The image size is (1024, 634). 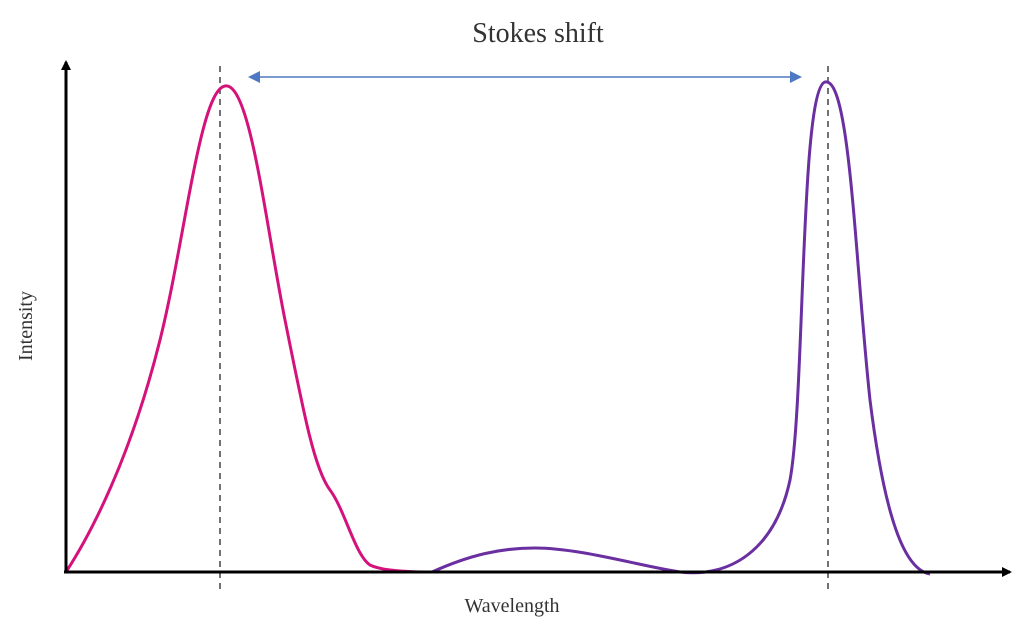 What do you see at coordinates (511, 606) in the screenshot?
I see `x-axis-label: Wavelength` at bounding box center [511, 606].